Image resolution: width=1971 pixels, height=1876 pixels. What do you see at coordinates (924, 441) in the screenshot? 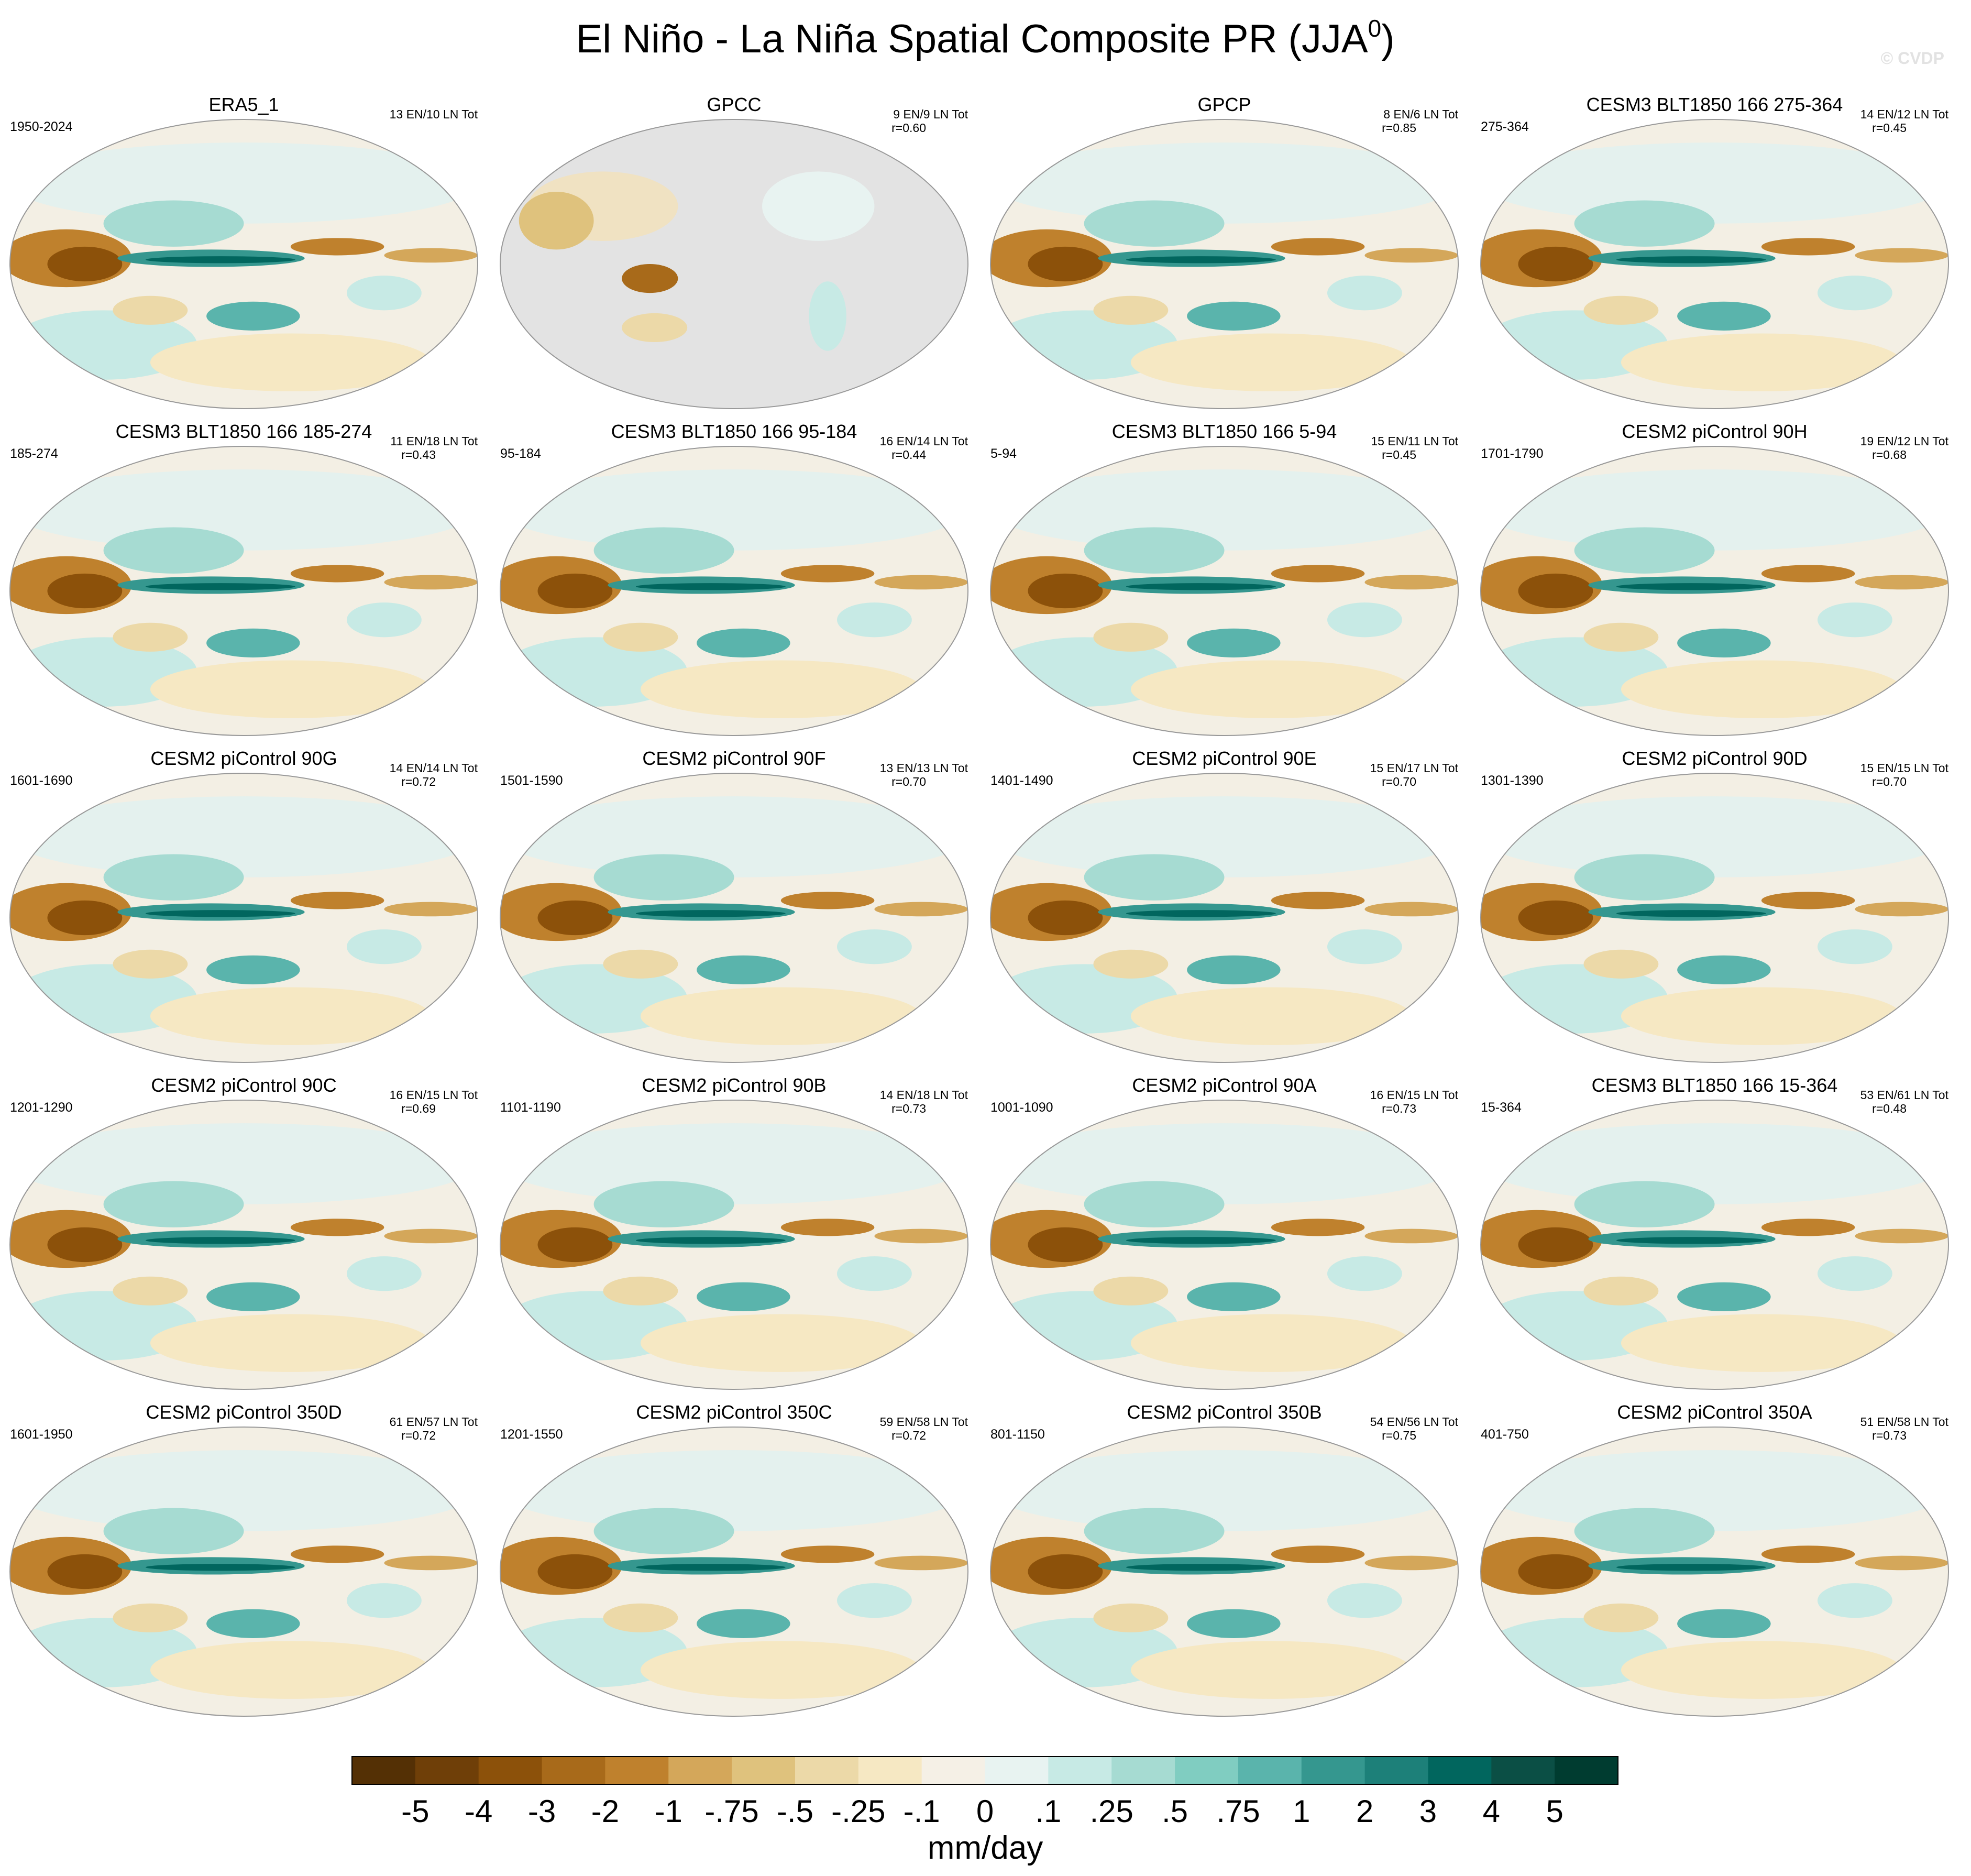
I see `panel-stats: 16 EN/14 LN Tot` at bounding box center [924, 441].